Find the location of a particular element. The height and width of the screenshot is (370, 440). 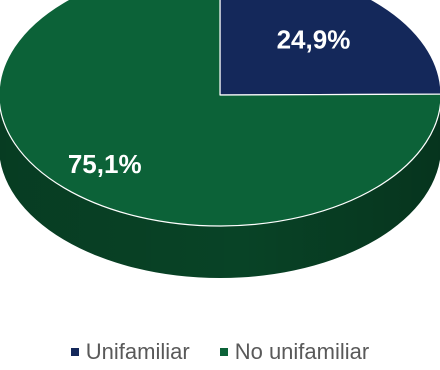

legend-item-unifamiliar: Unifamiliar is located at coordinates (130, 352).